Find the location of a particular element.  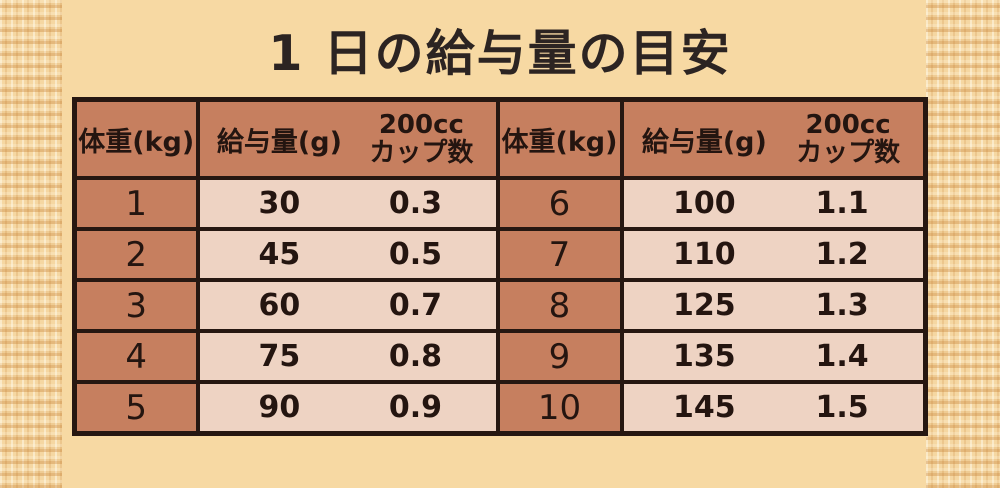

data-cell: 125 1.3 is located at coordinates (773, 305).